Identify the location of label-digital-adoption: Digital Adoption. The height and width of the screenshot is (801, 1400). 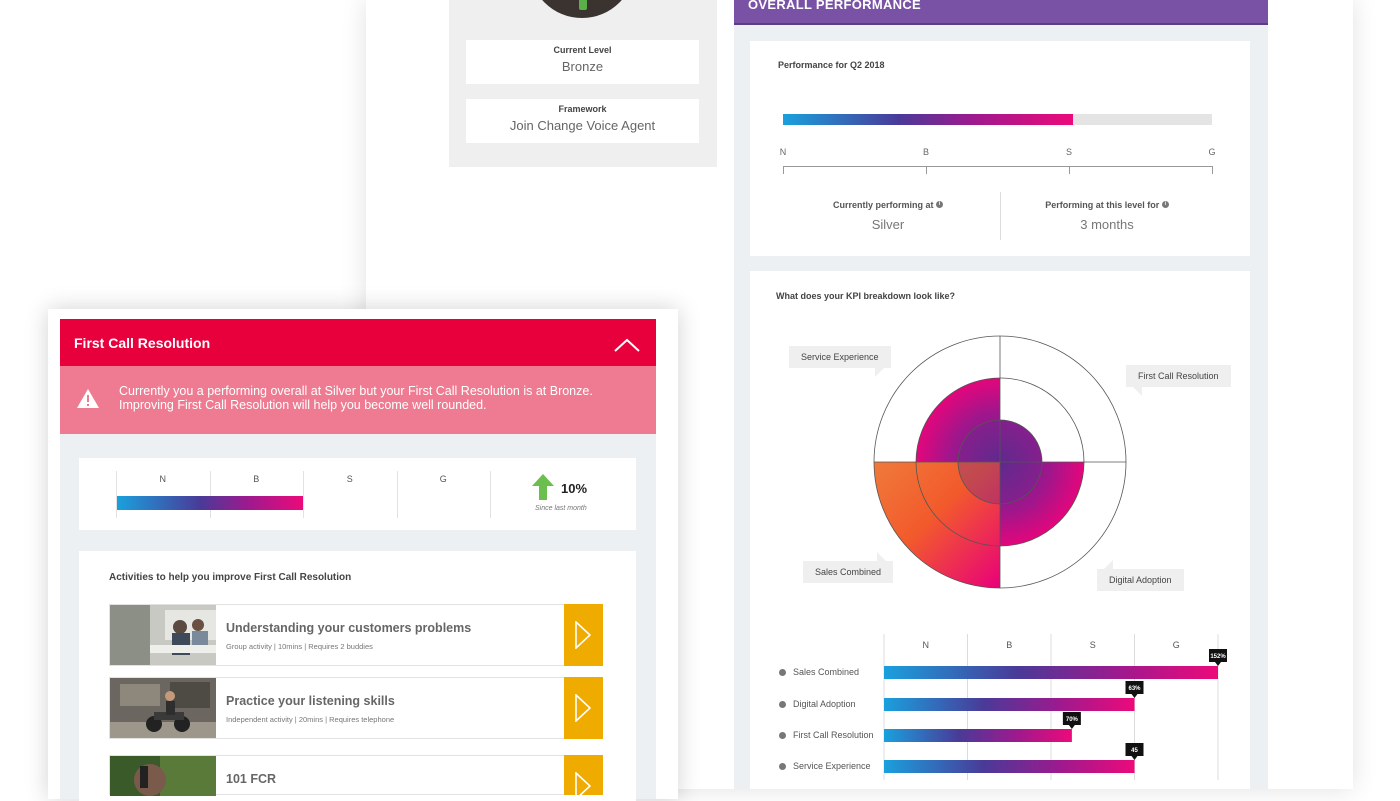
(1140, 575).